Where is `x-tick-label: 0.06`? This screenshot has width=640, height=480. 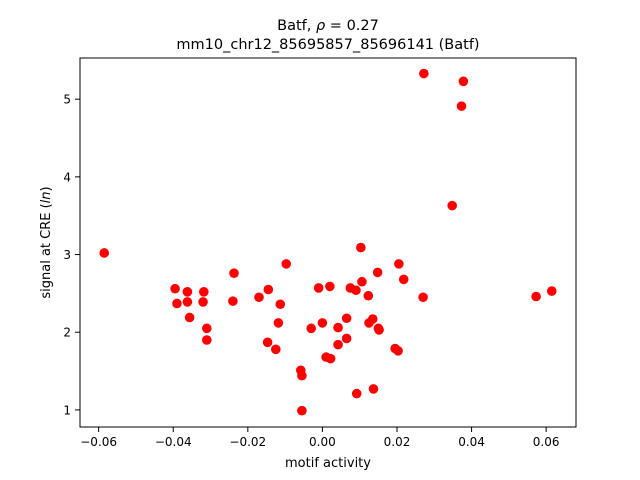 x-tick-label: 0.06 is located at coordinates (546, 442).